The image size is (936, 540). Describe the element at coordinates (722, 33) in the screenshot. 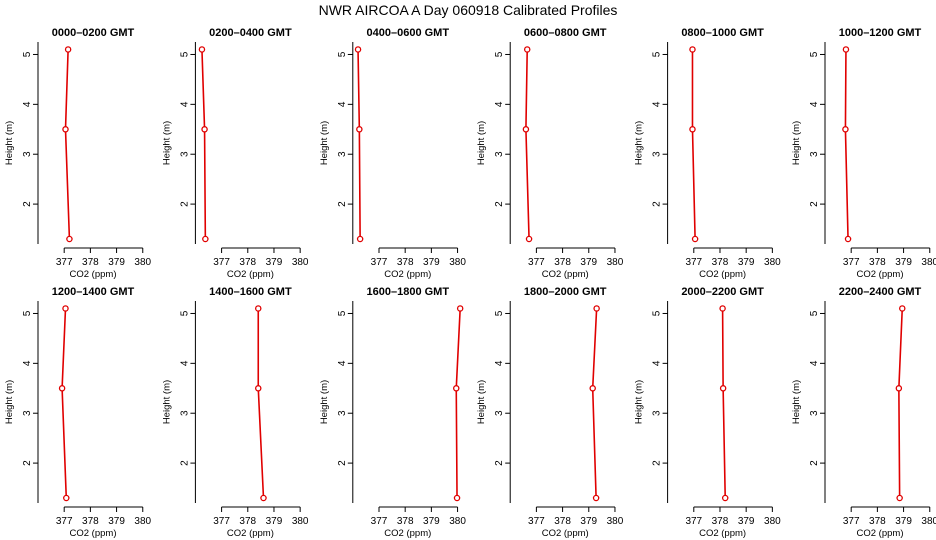

I see `panel-title: 0800–1000 GMT` at that location.